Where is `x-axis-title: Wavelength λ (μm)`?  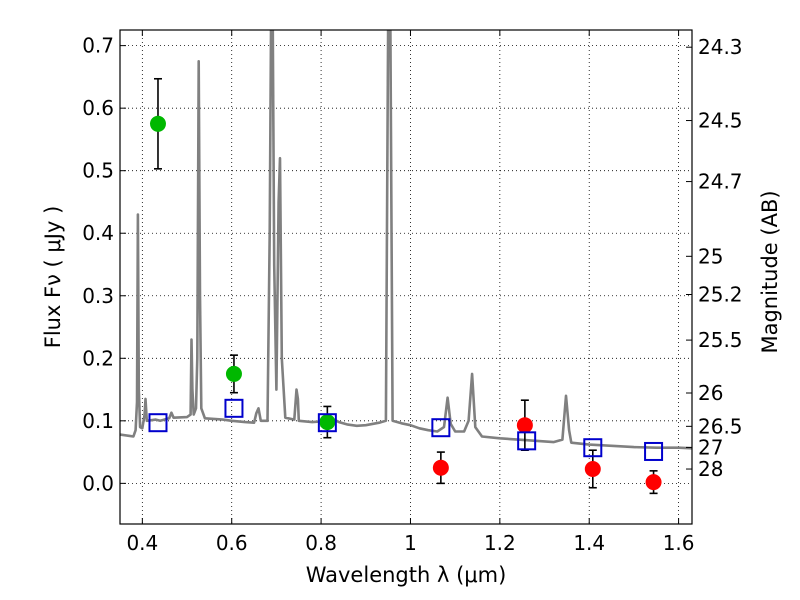 x-axis-title: Wavelength λ (μm) is located at coordinates (406, 575).